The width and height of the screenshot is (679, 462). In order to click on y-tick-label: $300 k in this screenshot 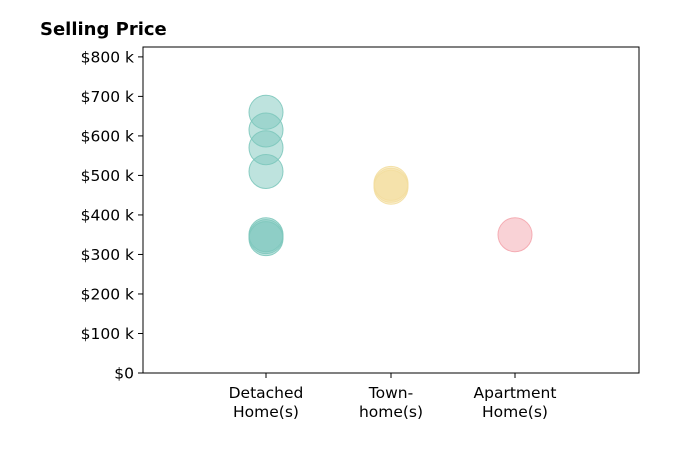, I will do `click(107, 255)`.